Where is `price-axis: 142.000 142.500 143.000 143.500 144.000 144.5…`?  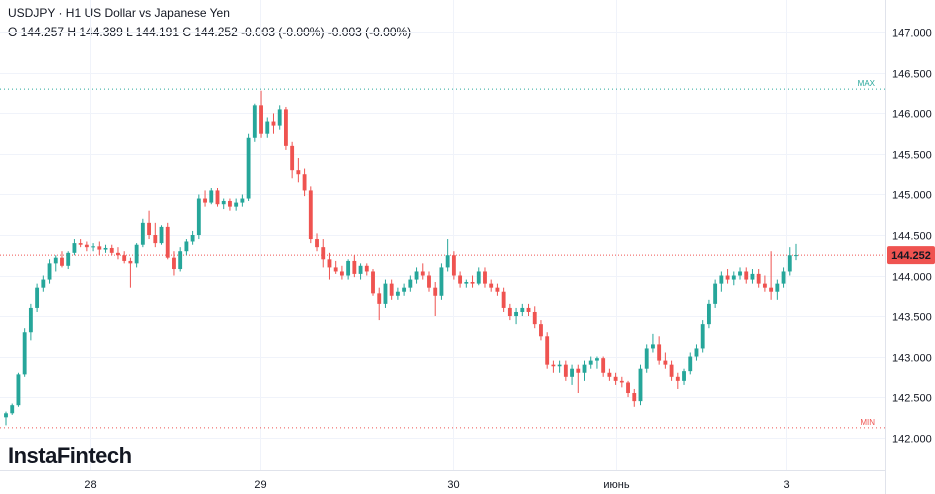 price-axis: 142.000 142.500 143.000 143.500 144.000 144.5… is located at coordinates (910, 247).